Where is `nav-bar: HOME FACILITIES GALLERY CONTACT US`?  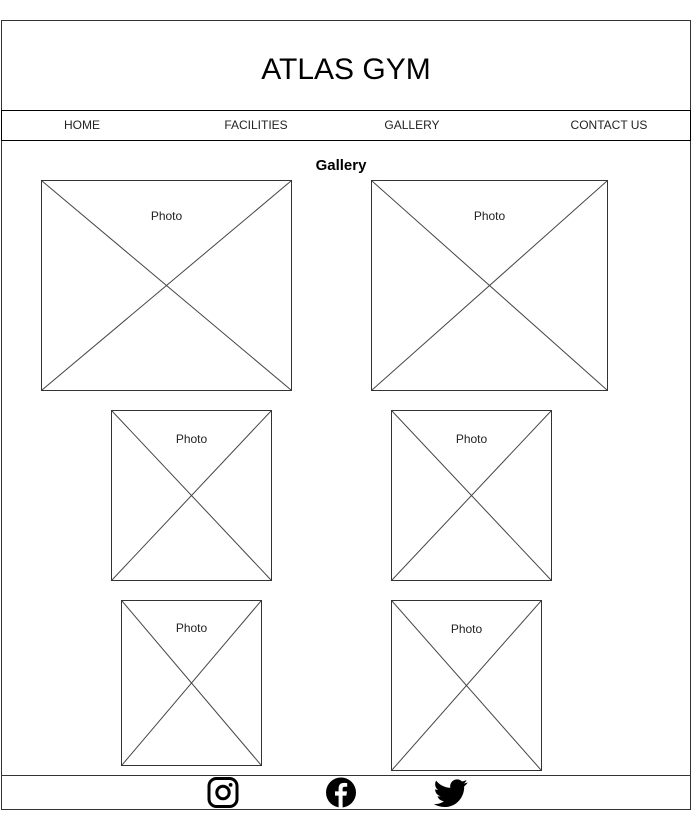
nav-bar: HOME FACILITIES GALLERY CONTACT US is located at coordinates (346, 125).